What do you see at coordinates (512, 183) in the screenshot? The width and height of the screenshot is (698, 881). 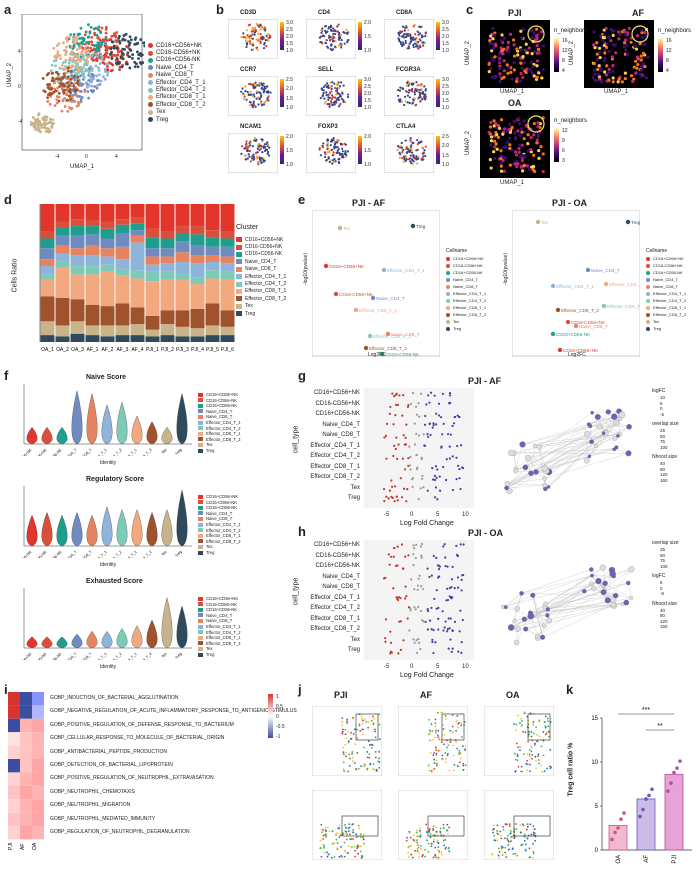 I see `density-xlabel: UMAP_1` at bounding box center [512, 183].